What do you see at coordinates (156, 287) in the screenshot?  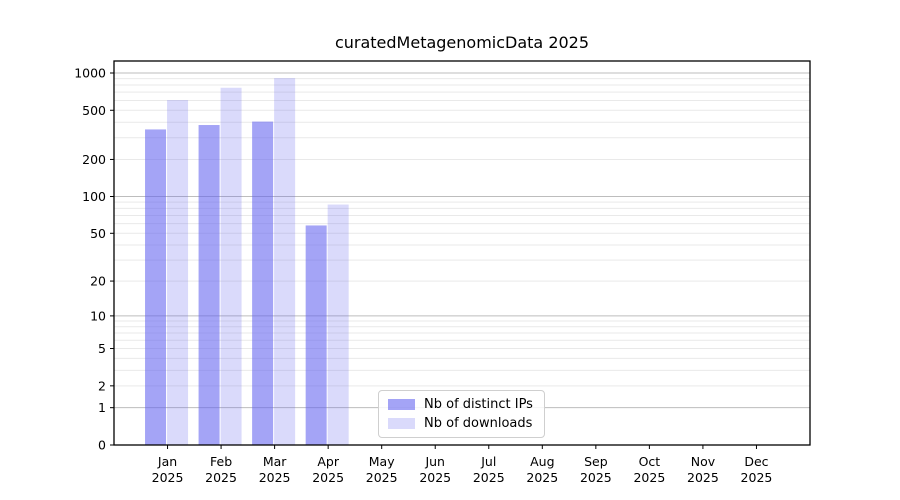 I see `bar-jan-distinct-ips` at bounding box center [156, 287].